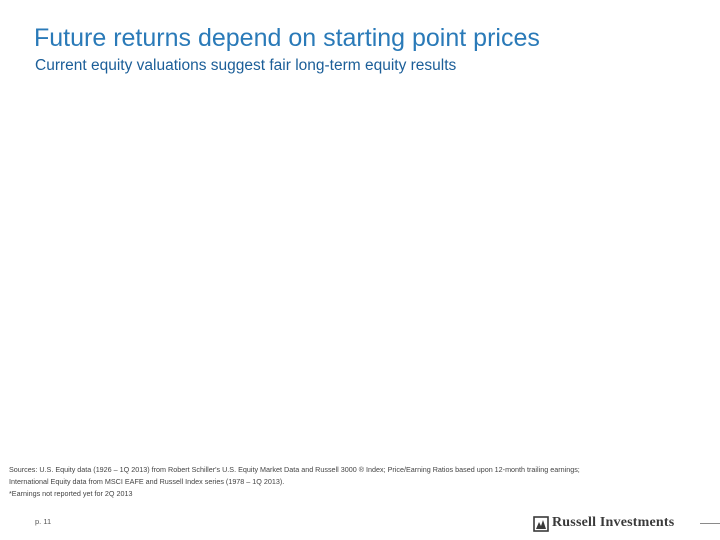  I want to click on logo-text: Russell Investments, so click(613, 522).